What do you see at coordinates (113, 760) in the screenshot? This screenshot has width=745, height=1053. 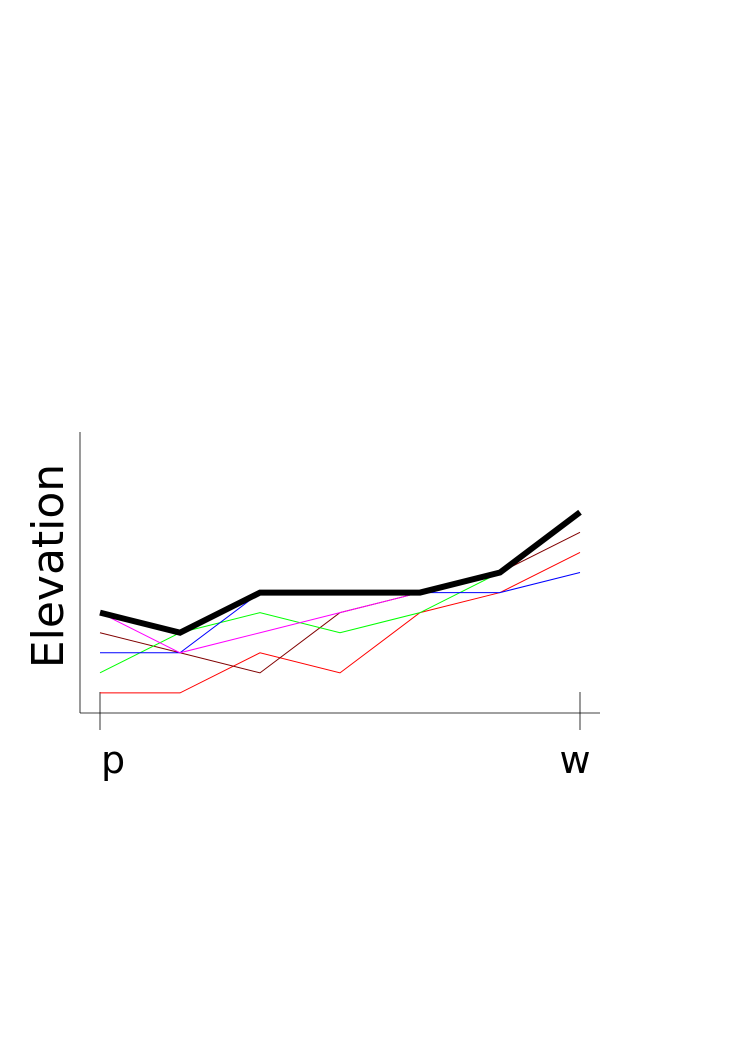 I see `x-tick-label: p` at bounding box center [113, 760].